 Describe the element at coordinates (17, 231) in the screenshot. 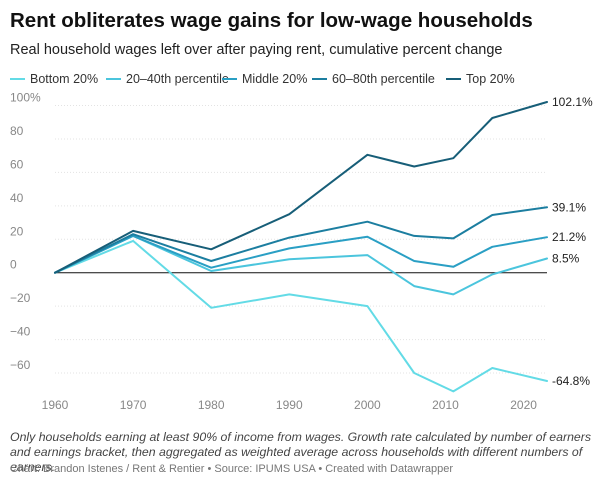

I see `y-tick-label: 20` at that location.